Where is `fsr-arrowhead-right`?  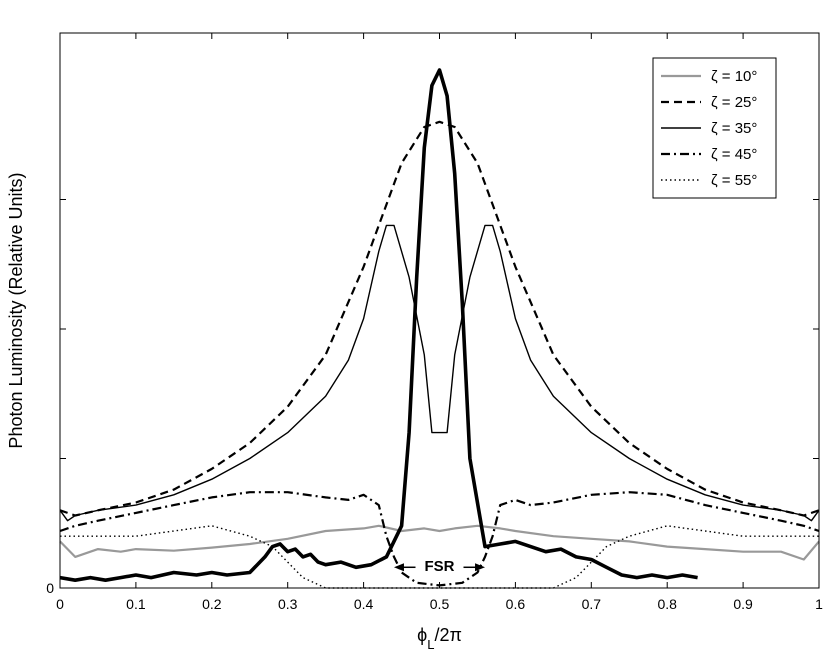 fsr-arrowhead-right is located at coordinates (480, 567).